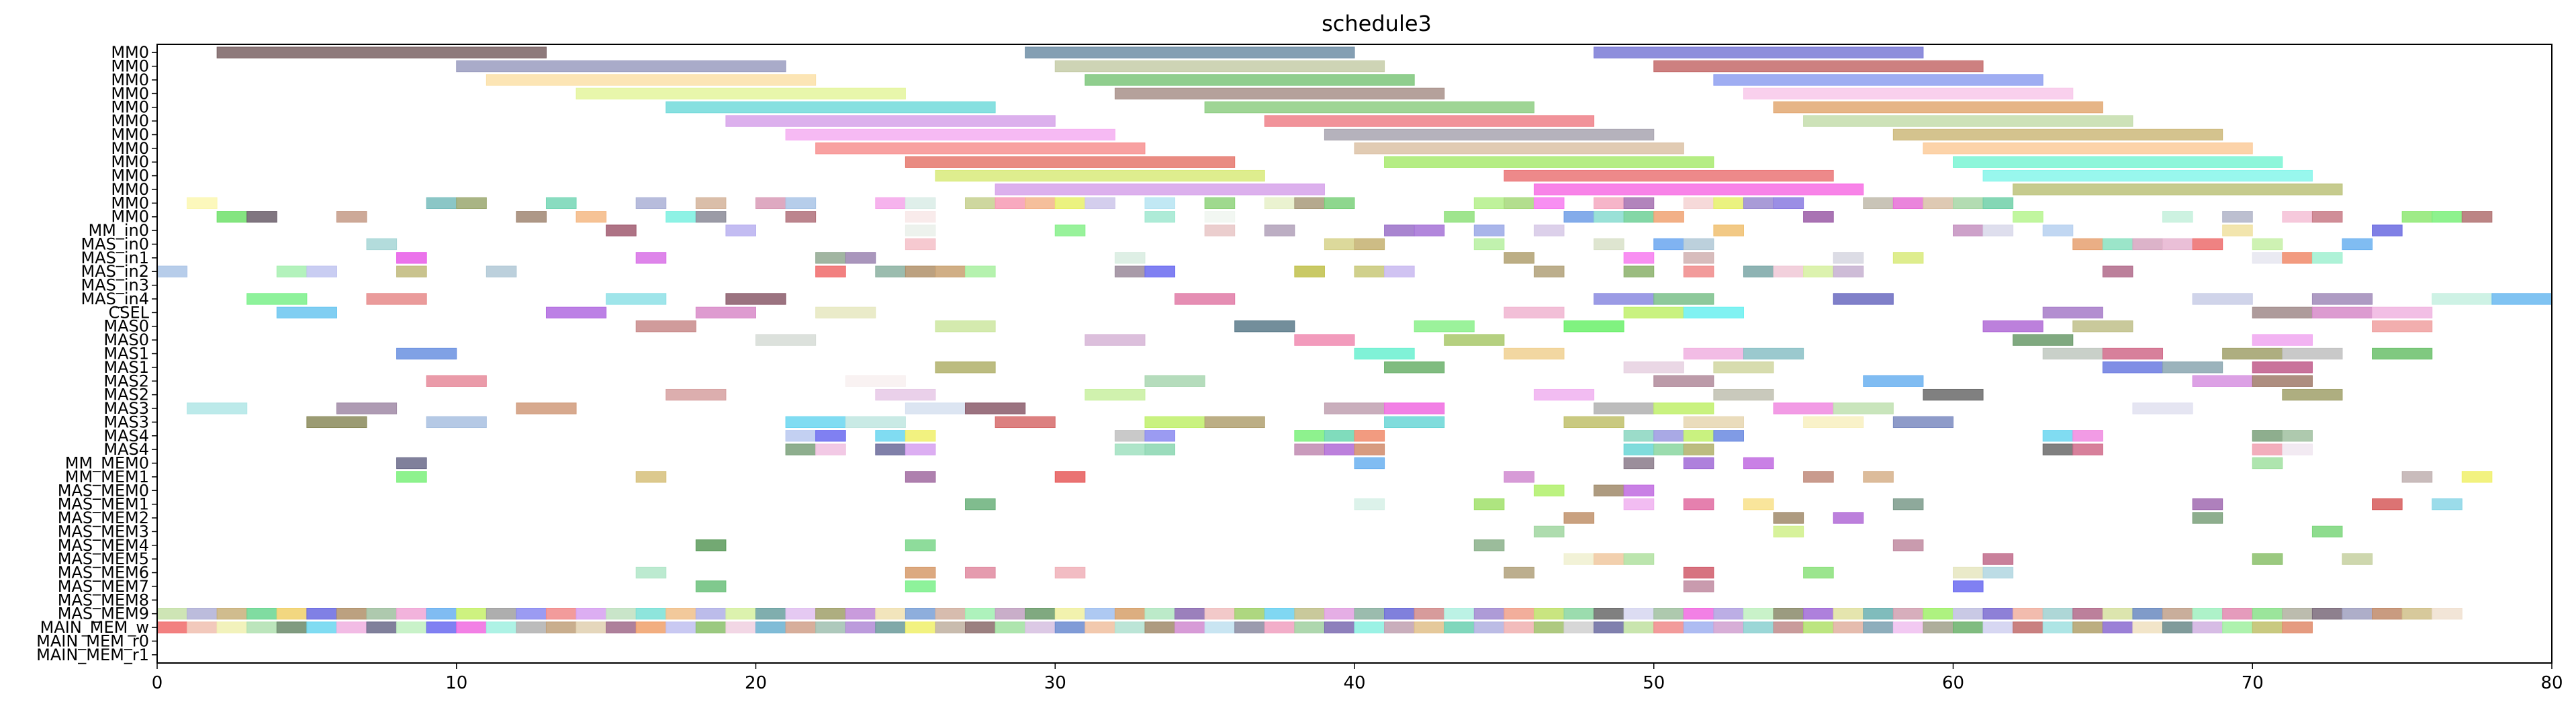 The height and width of the screenshot is (708, 2576). Describe the element at coordinates (126, 422) in the screenshot. I see `y-tick-label: MAS3` at that location.